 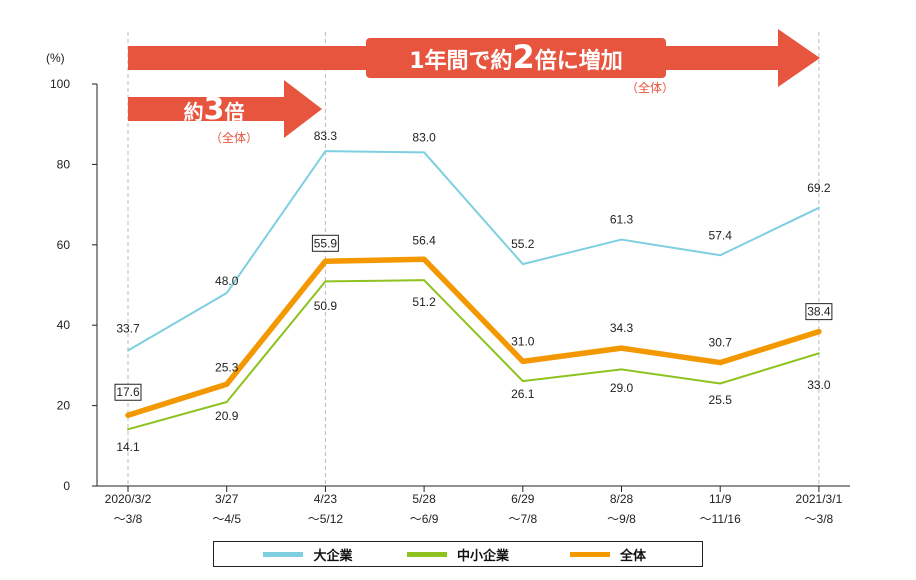 What do you see at coordinates (799, 58) in the screenshot?
I see `big-arrow-head` at bounding box center [799, 58].